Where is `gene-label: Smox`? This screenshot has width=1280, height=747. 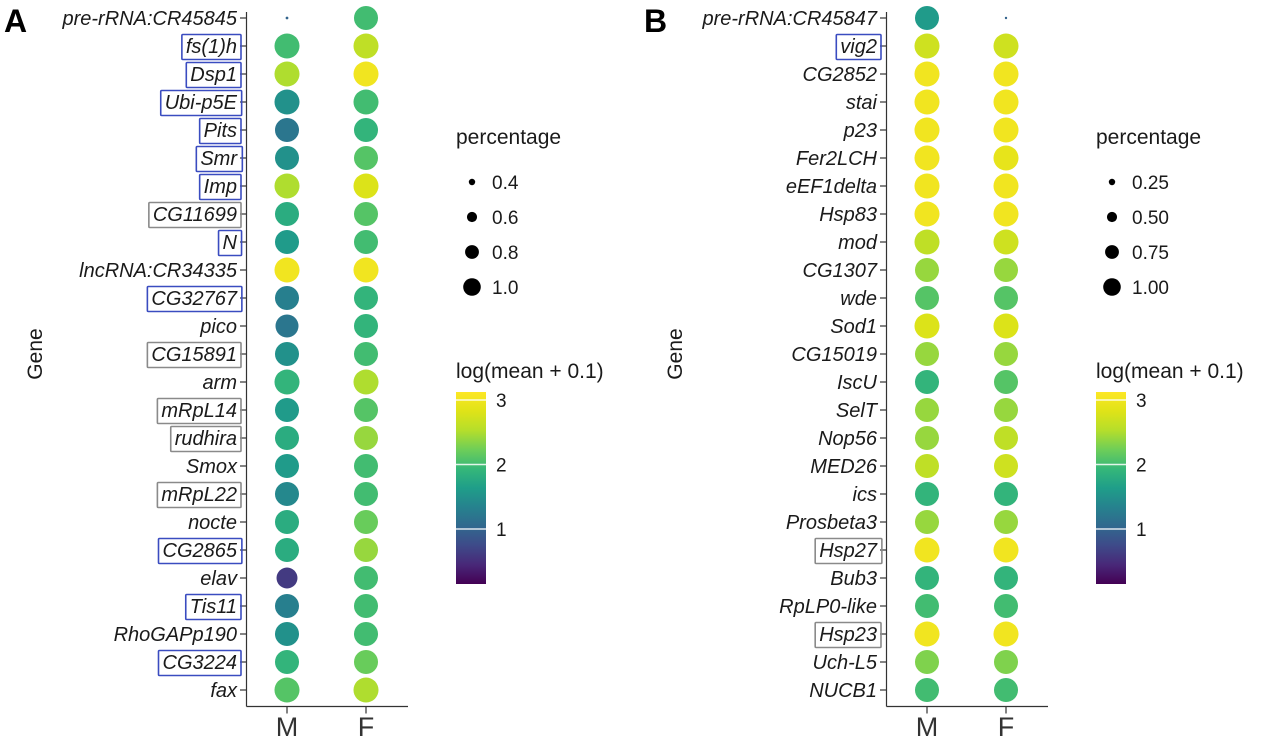
gene-label: Smox is located at coordinates (212, 467).